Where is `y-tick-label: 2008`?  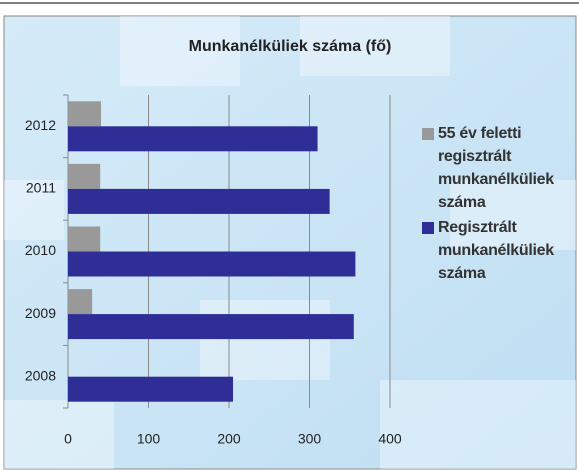
y-tick-label: 2008 is located at coordinates (40, 375).